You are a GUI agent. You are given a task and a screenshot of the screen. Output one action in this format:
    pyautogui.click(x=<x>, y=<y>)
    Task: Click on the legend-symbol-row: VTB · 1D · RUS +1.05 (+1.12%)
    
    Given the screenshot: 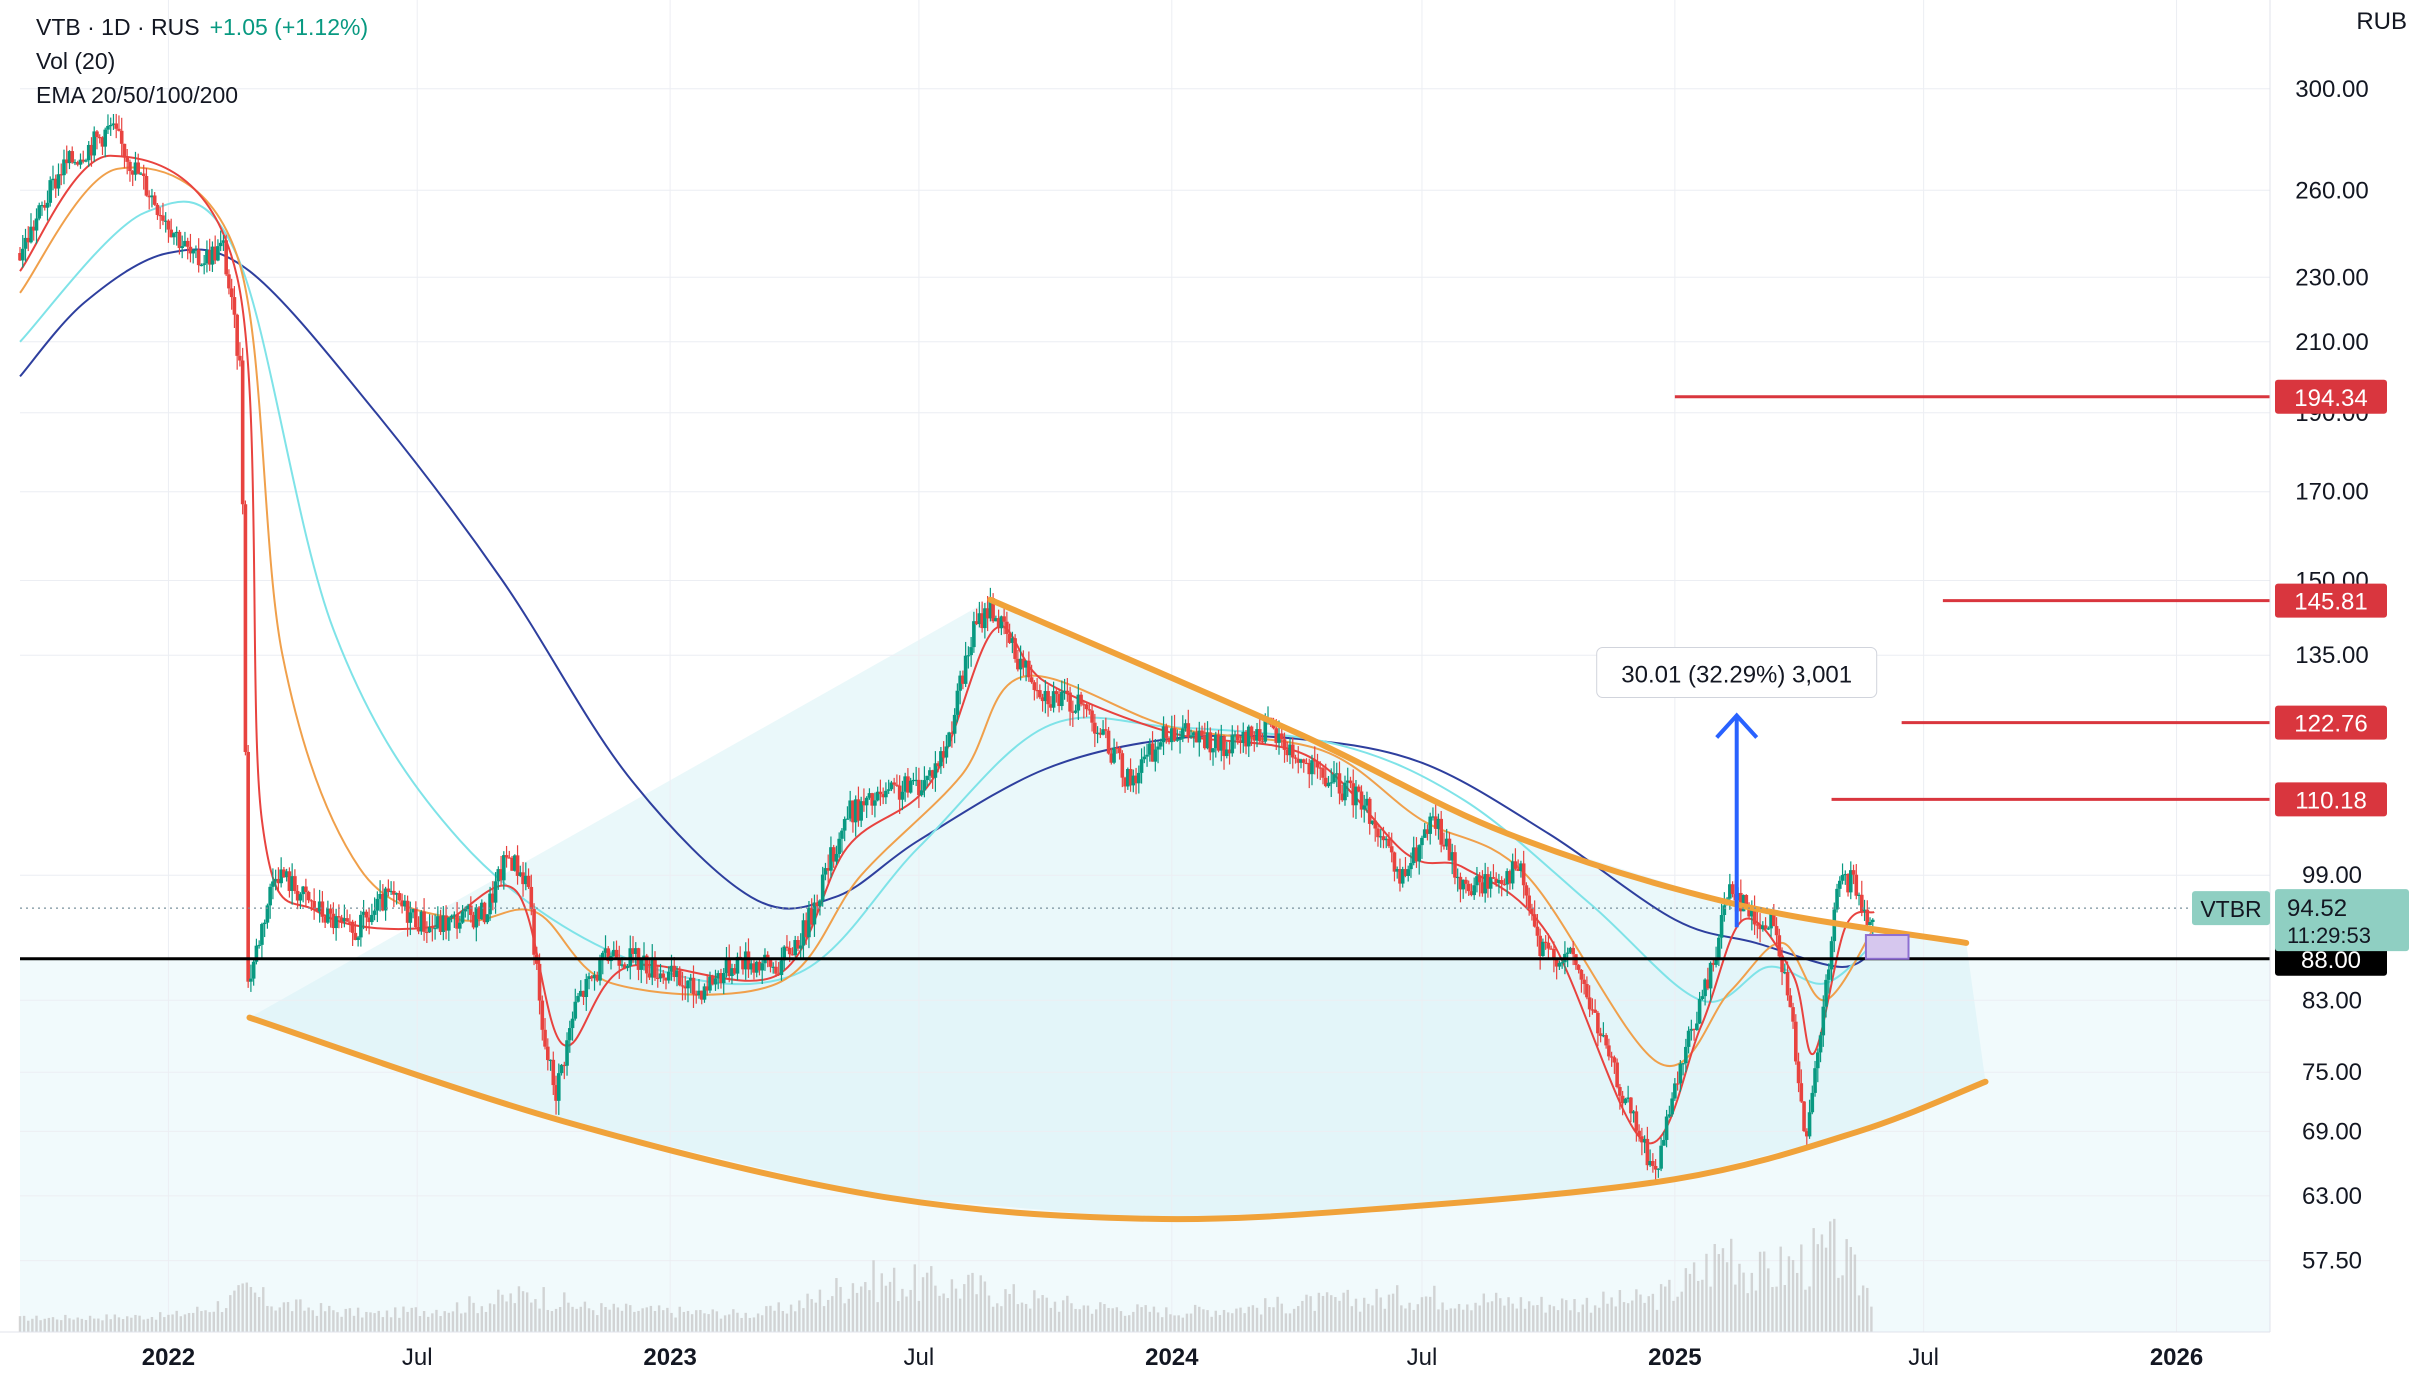 What is the action you would take?
    pyautogui.click(x=202, y=27)
    